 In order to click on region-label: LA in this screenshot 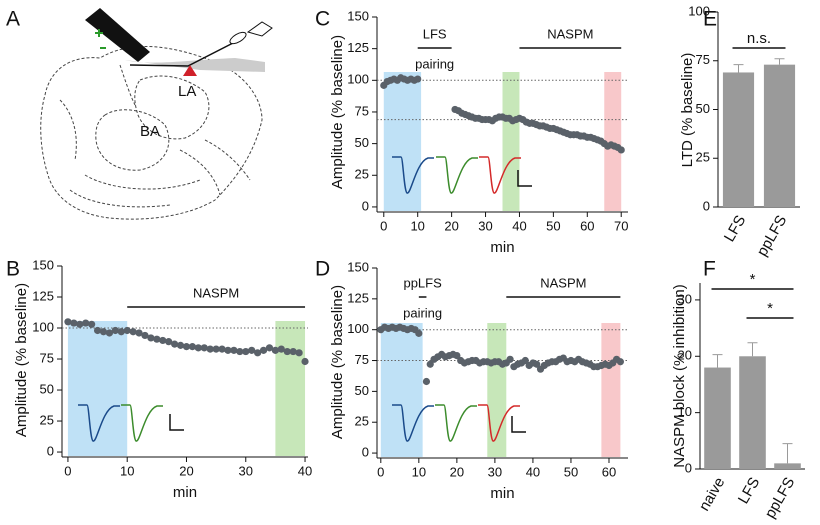, I will do `click(187, 91)`.